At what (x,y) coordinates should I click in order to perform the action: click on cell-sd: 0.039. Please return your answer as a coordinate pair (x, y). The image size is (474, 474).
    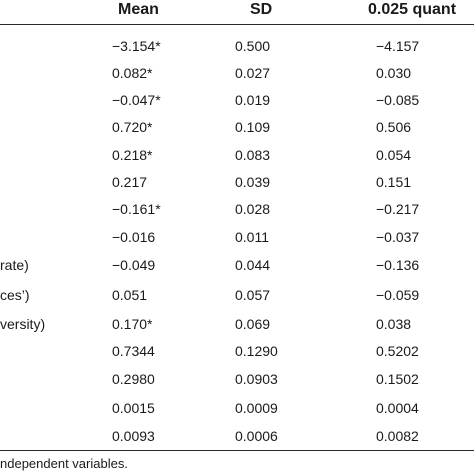
    Looking at the image, I should click on (253, 182).